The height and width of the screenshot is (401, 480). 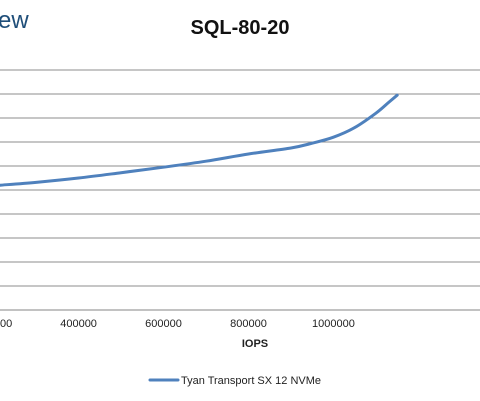 What do you see at coordinates (6, 324) in the screenshot?
I see `x-tick-label-partial: 00` at bounding box center [6, 324].